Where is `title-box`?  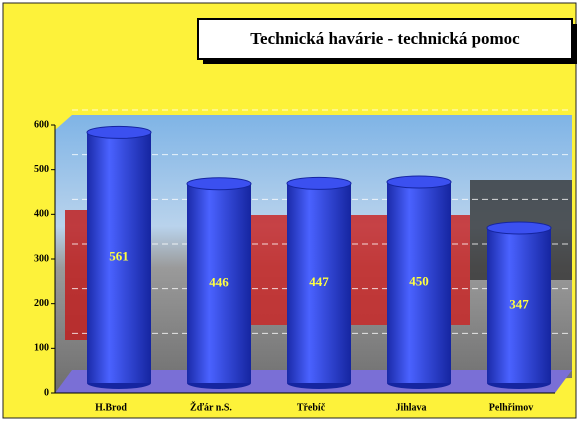
title-box is located at coordinates (385, 39).